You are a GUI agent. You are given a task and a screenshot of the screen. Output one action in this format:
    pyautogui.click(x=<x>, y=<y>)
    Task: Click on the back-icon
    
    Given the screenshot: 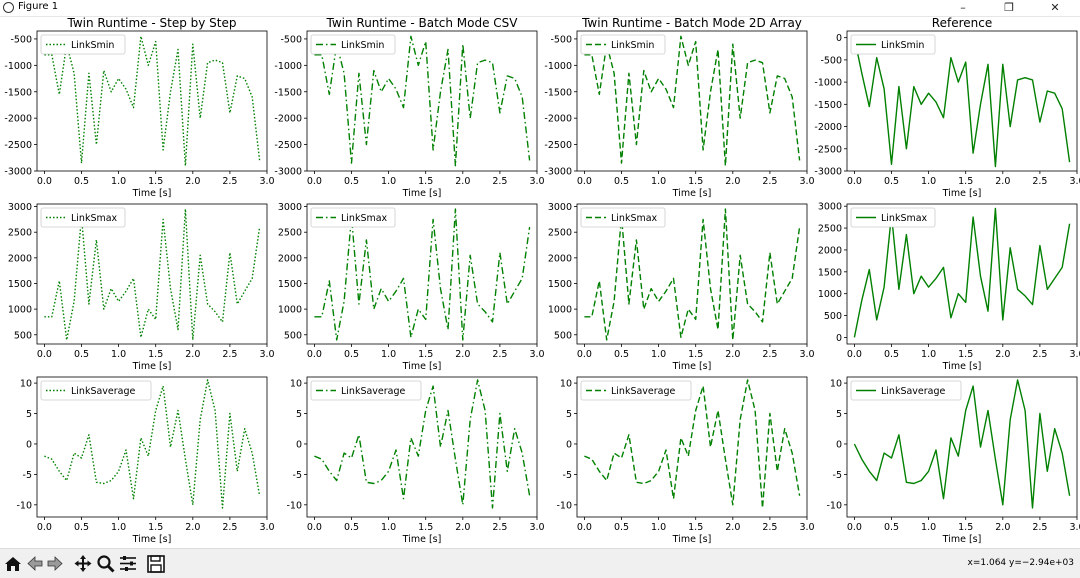 What is the action you would take?
    pyautogui.click(x=35, y=563)
    